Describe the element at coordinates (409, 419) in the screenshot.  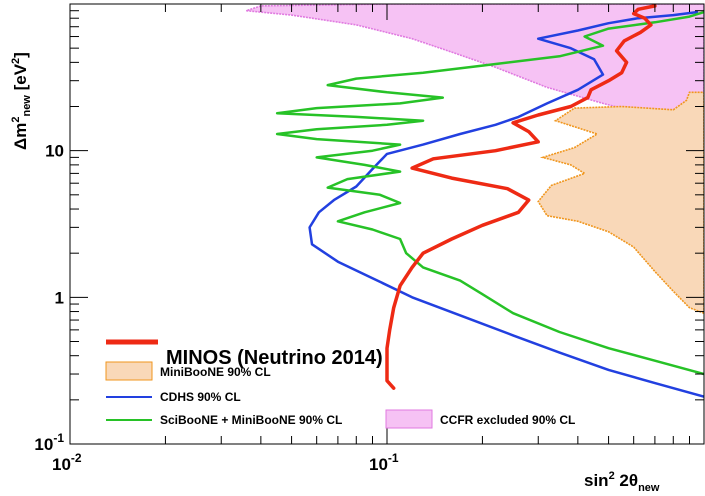
I see `legend-swatch-ccfr` at that location.